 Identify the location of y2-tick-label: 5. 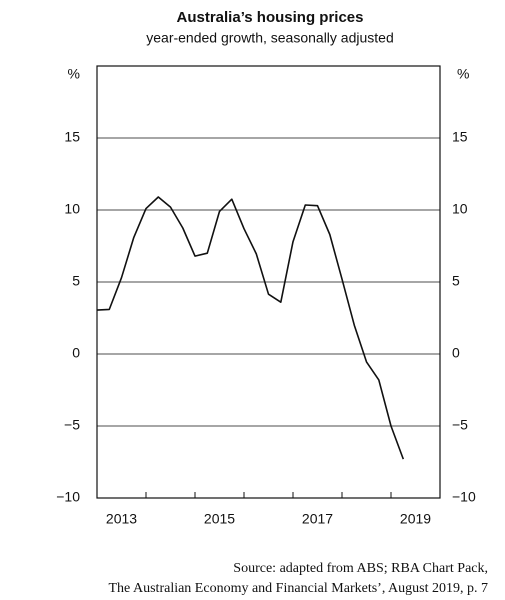
(456, 281).